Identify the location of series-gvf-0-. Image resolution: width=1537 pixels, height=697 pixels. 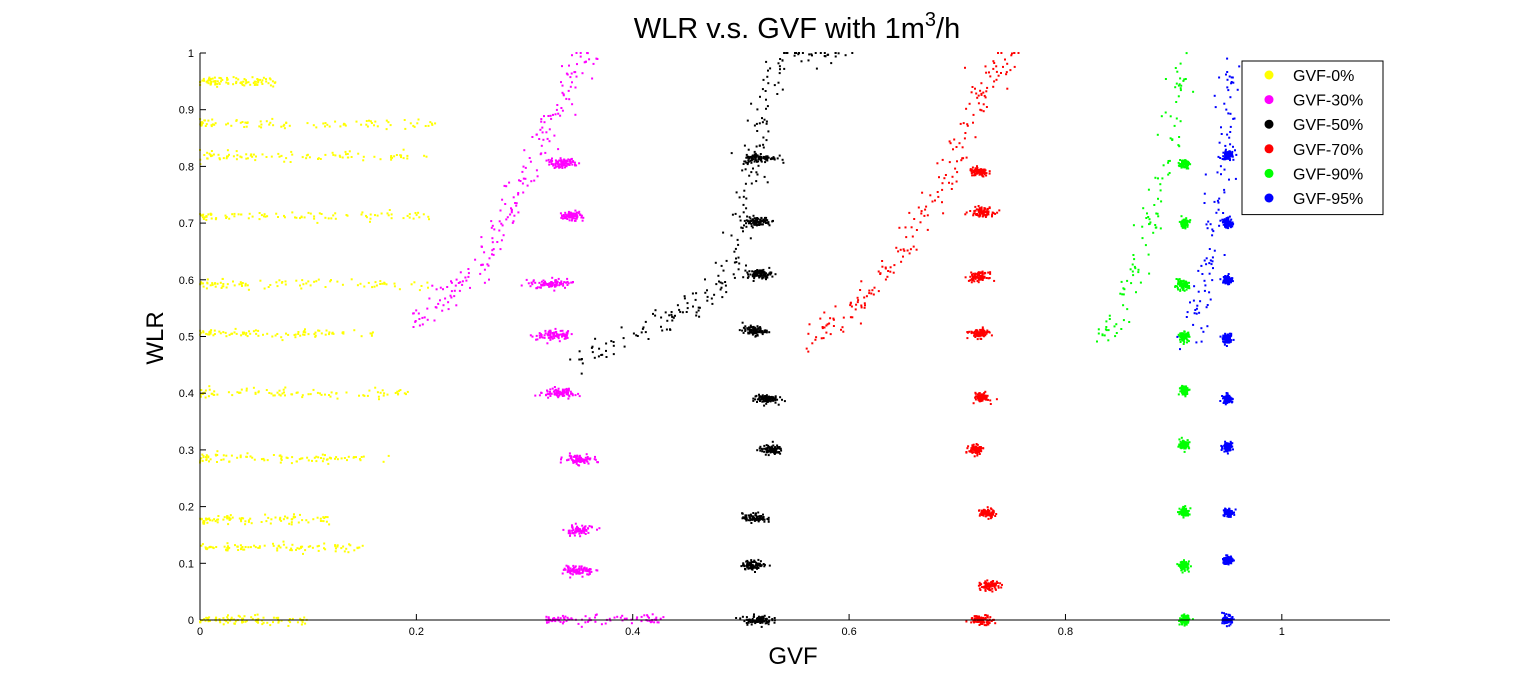
(318, 351).